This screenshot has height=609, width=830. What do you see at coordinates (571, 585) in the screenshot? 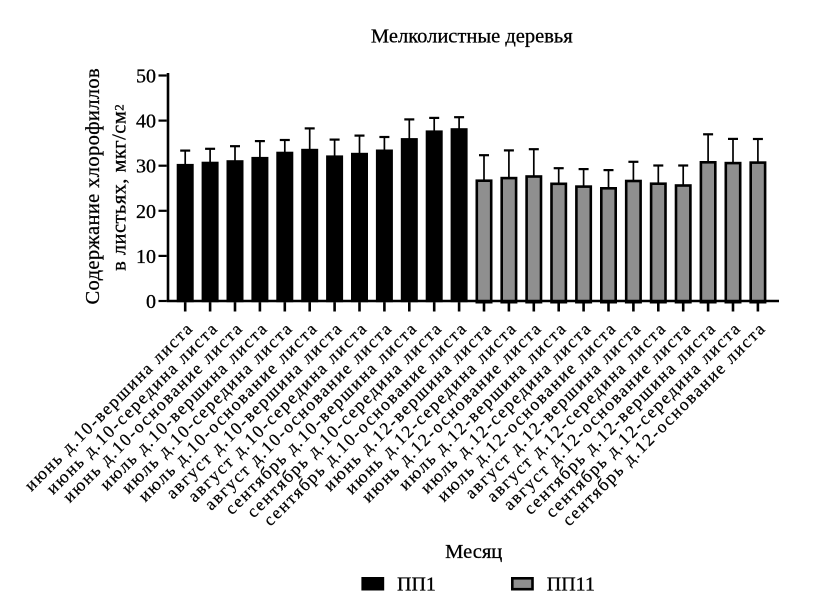
I see `svg-text: ПП11` at bounding box center [571, 585].